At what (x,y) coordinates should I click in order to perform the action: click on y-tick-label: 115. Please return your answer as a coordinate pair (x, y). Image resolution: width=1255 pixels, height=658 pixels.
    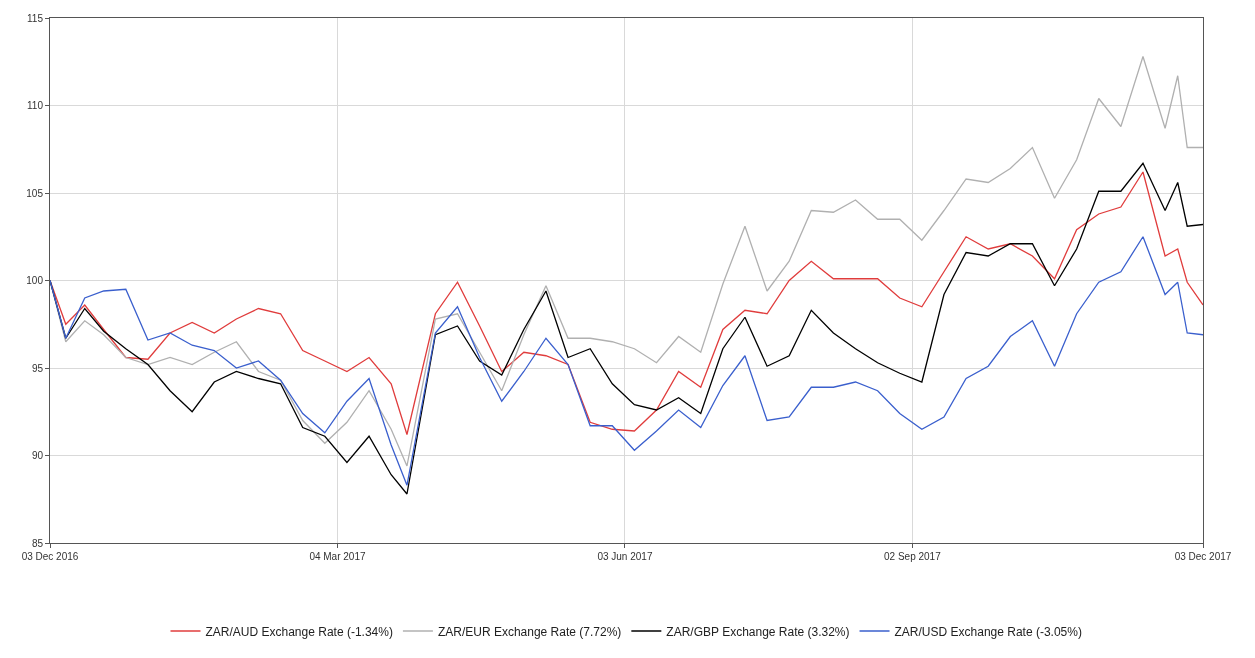
    Looking at the image, I should click on (35, 18).